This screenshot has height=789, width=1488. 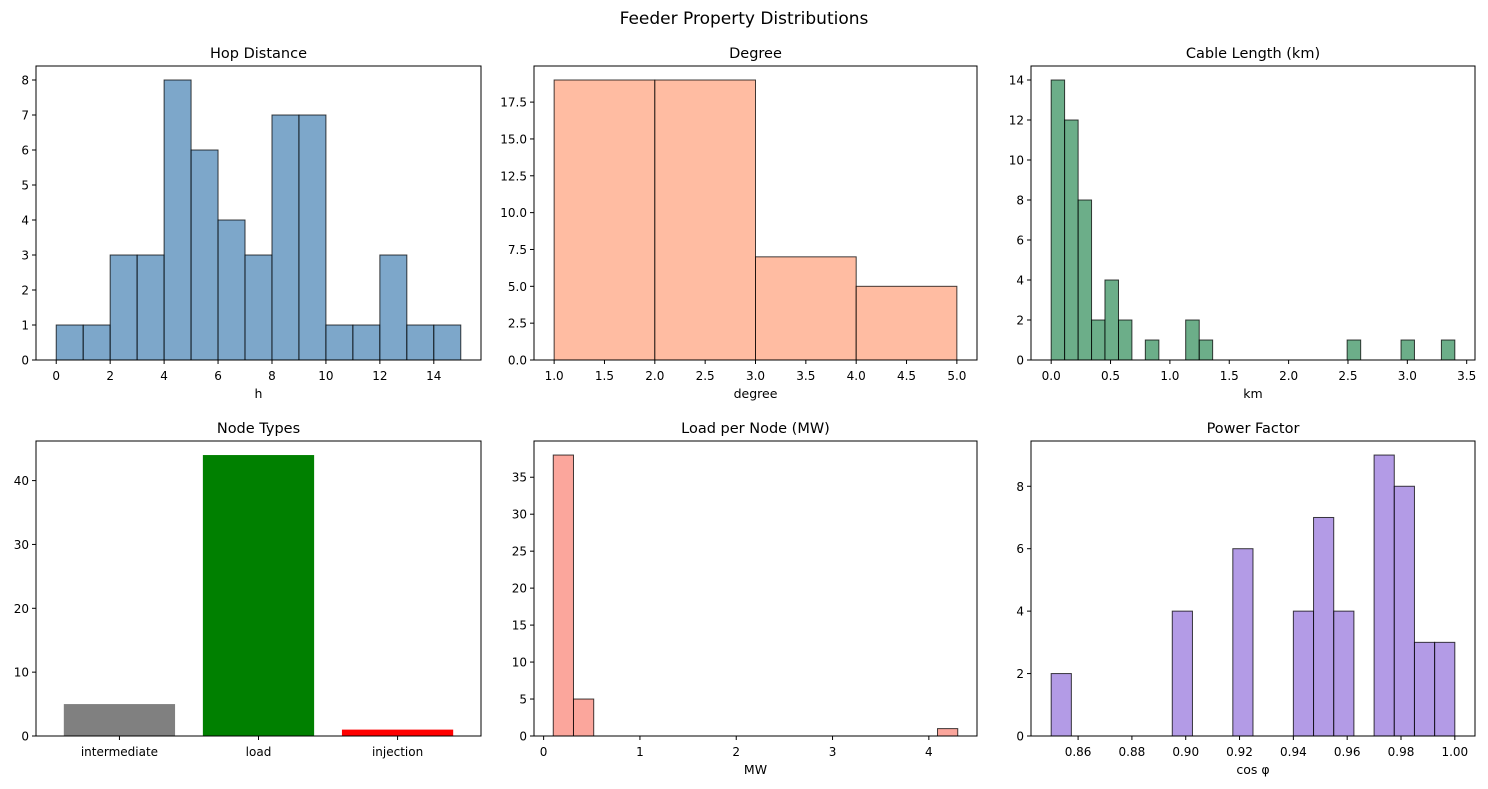 What do you see at coordinates (25, 186) in the screenshot?
I see `y-tick-label: 5` at bounding box center [25, 186].